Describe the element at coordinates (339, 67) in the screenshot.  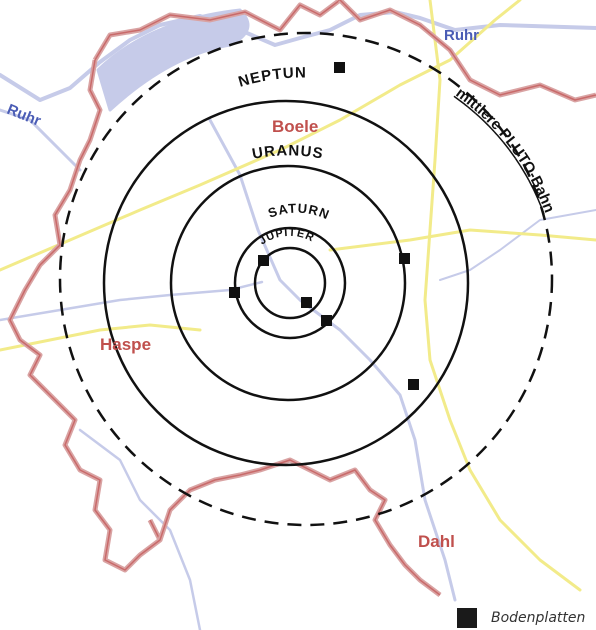
I see `marker-neptune` at that location.